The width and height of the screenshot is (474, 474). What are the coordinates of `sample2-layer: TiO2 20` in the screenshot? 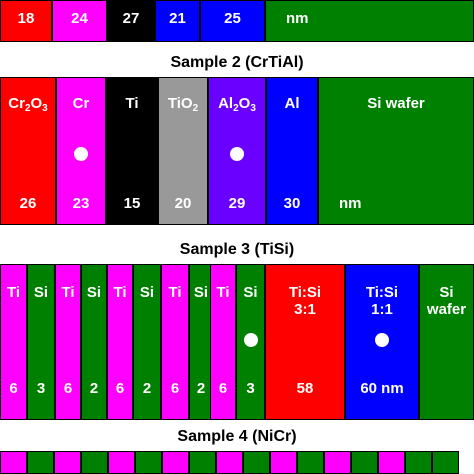 It's located at (183, 151).